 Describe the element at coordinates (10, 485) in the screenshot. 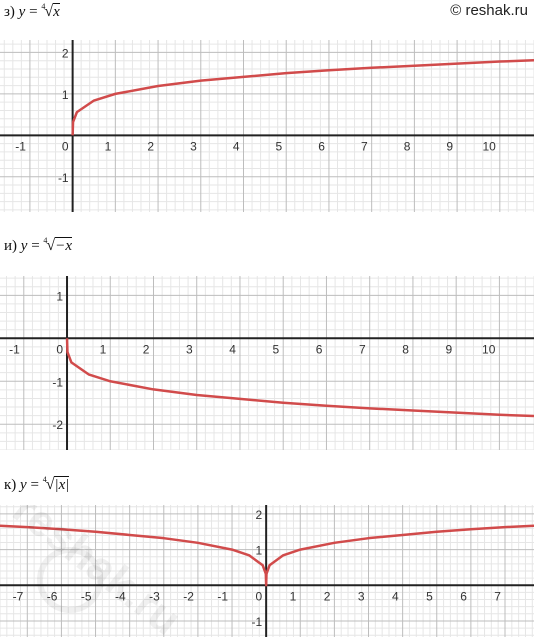

I see `caption-letter: к)` at that location.